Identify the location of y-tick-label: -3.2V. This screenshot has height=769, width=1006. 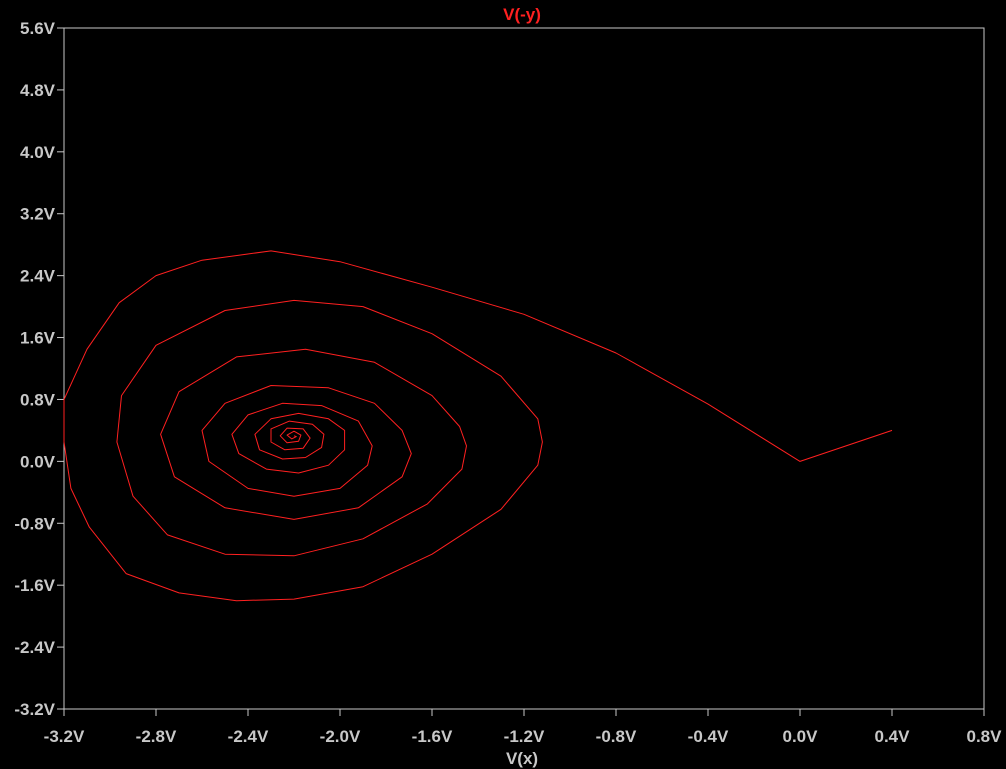
(34, 709).